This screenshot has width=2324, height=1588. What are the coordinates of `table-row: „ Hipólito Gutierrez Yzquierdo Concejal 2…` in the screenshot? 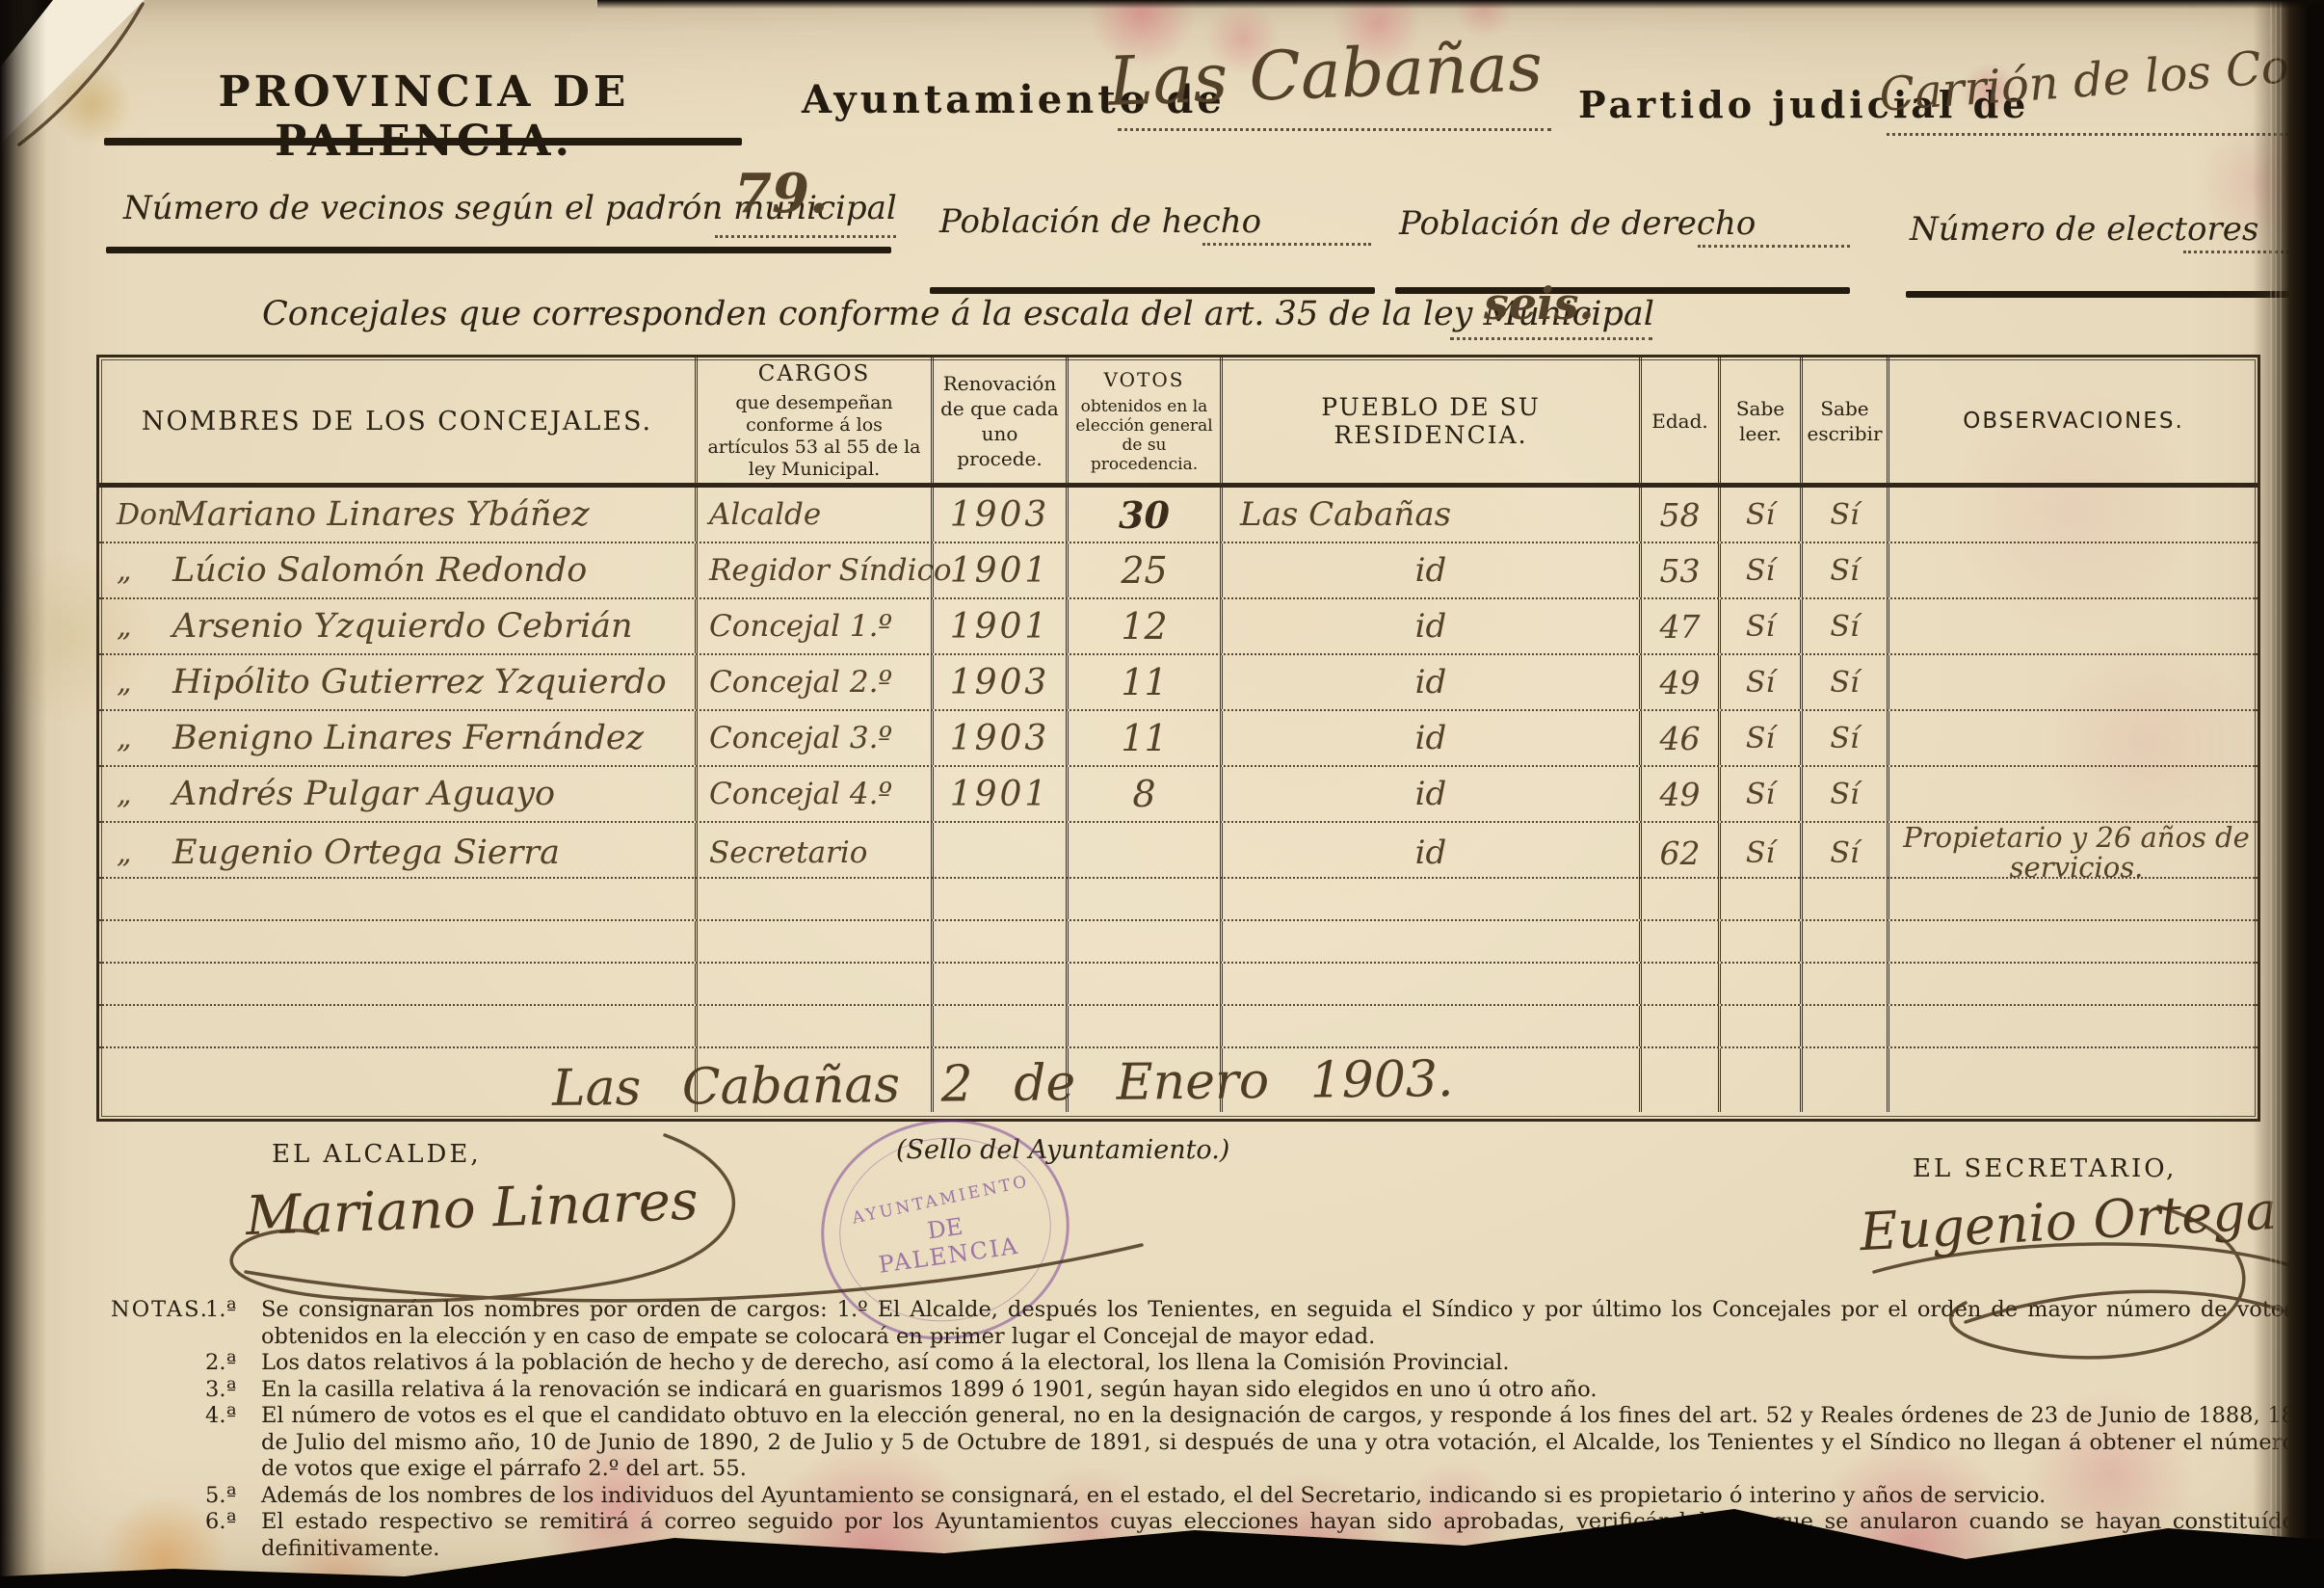 It's located at (1179, 683).